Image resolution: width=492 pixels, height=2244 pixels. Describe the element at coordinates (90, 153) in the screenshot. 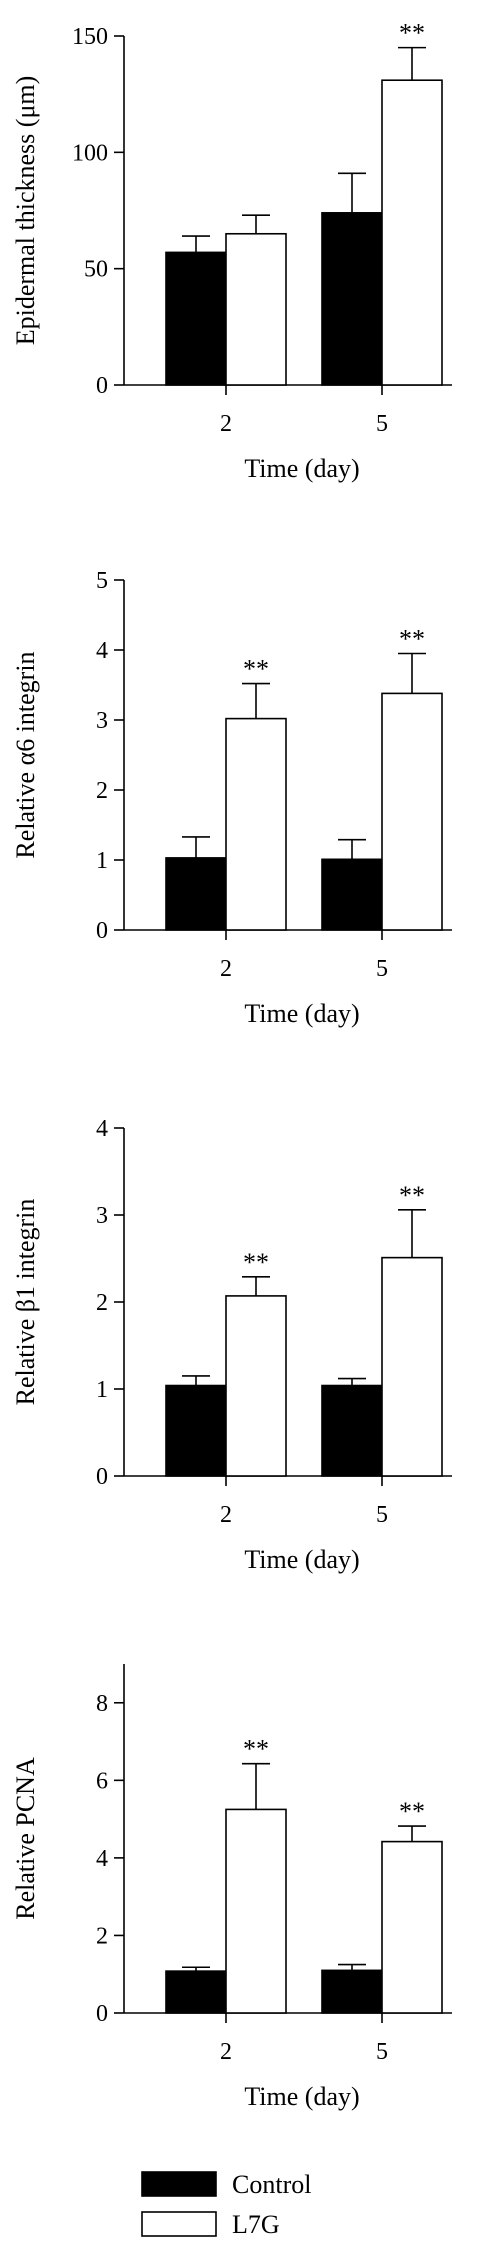

I see `y-tick-label: 100` at that location.